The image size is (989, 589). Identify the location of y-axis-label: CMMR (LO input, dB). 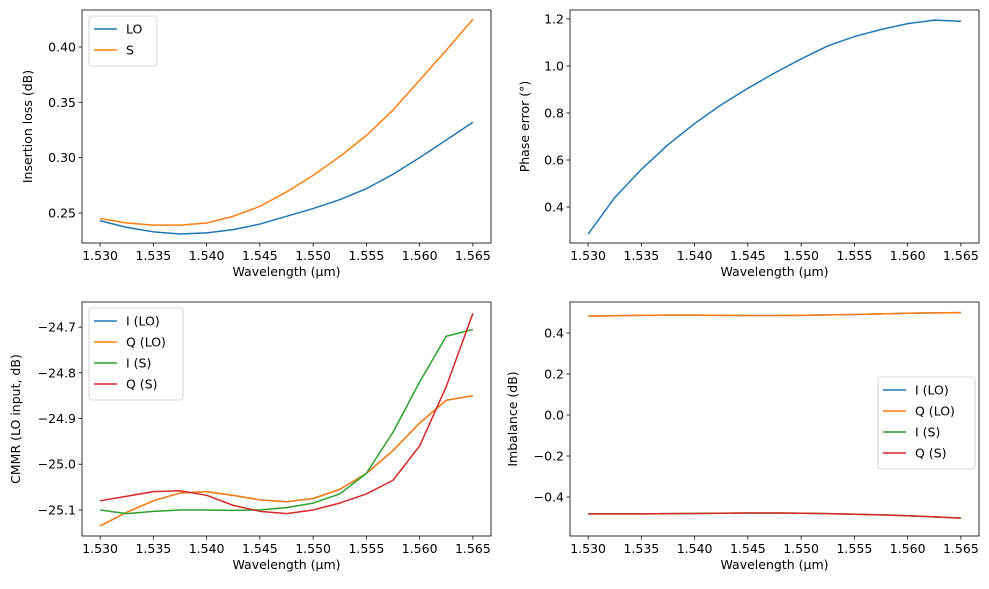
(15, 419).